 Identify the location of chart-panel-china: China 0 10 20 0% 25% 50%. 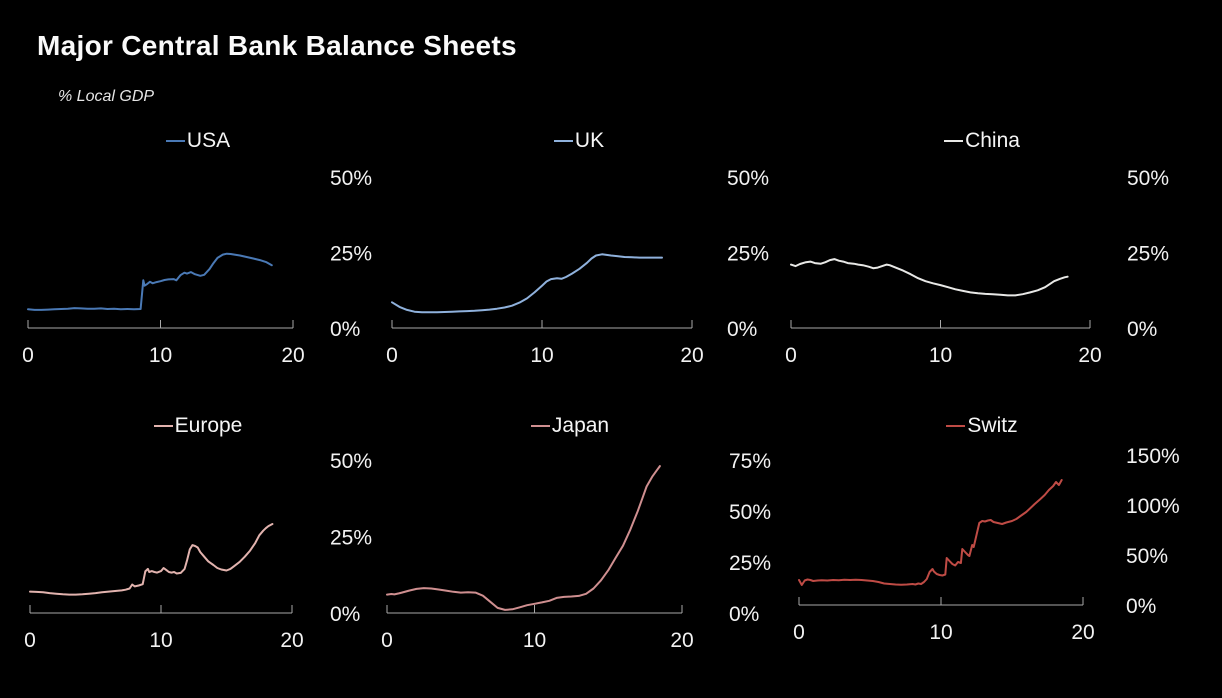
(980, 253).